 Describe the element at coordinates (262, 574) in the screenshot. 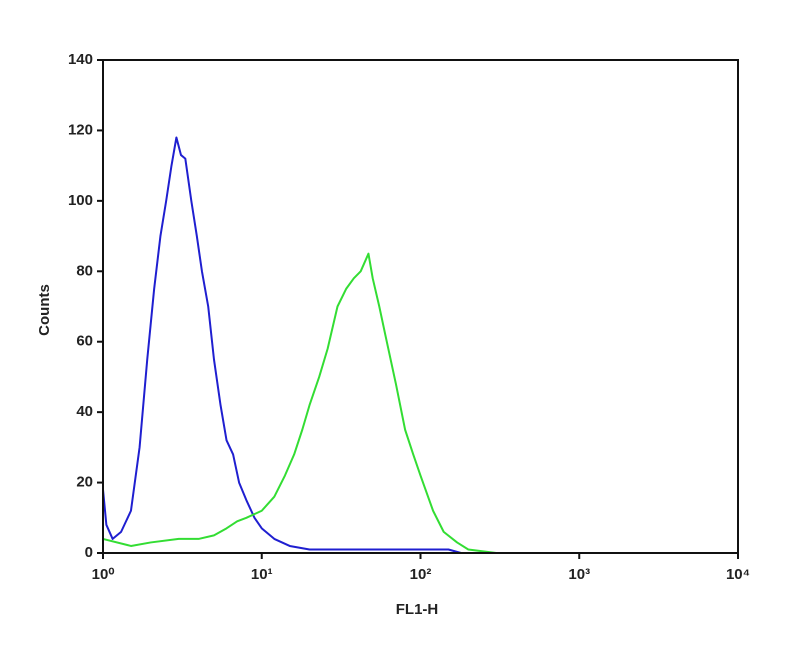

I see `x-tick-label: 10¹` at that location.